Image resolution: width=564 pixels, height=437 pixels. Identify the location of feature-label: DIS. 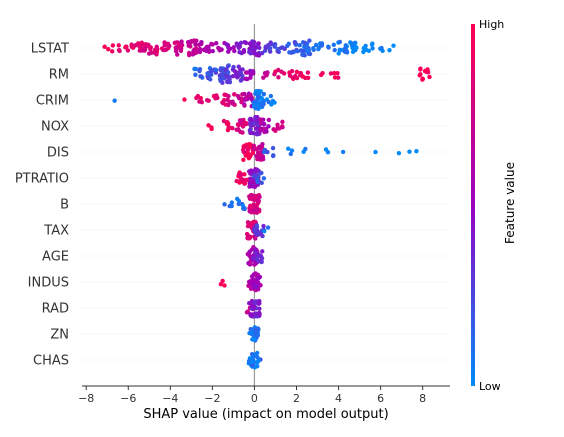
(58, 153).